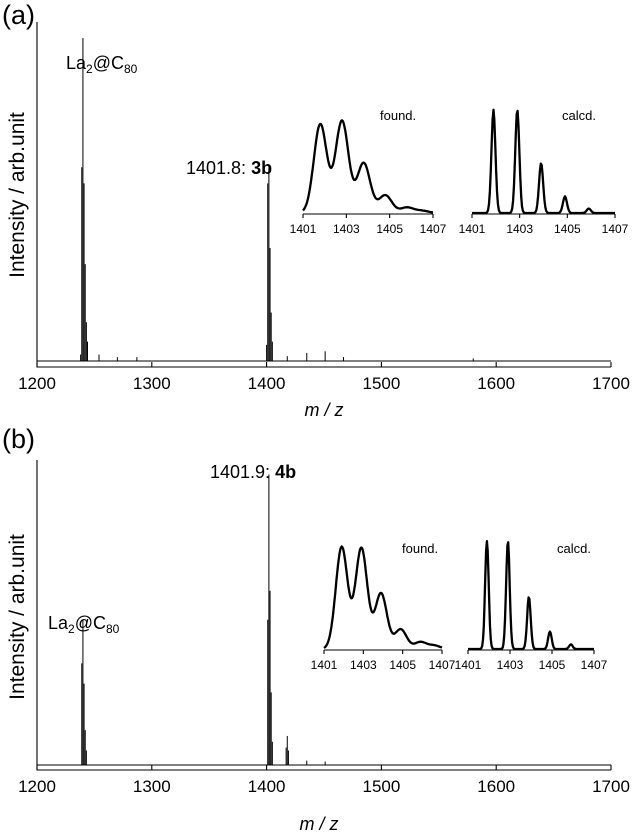  I want to click on panel-a-inset-found-tick-label-1407: 1407, so click(433, 229).